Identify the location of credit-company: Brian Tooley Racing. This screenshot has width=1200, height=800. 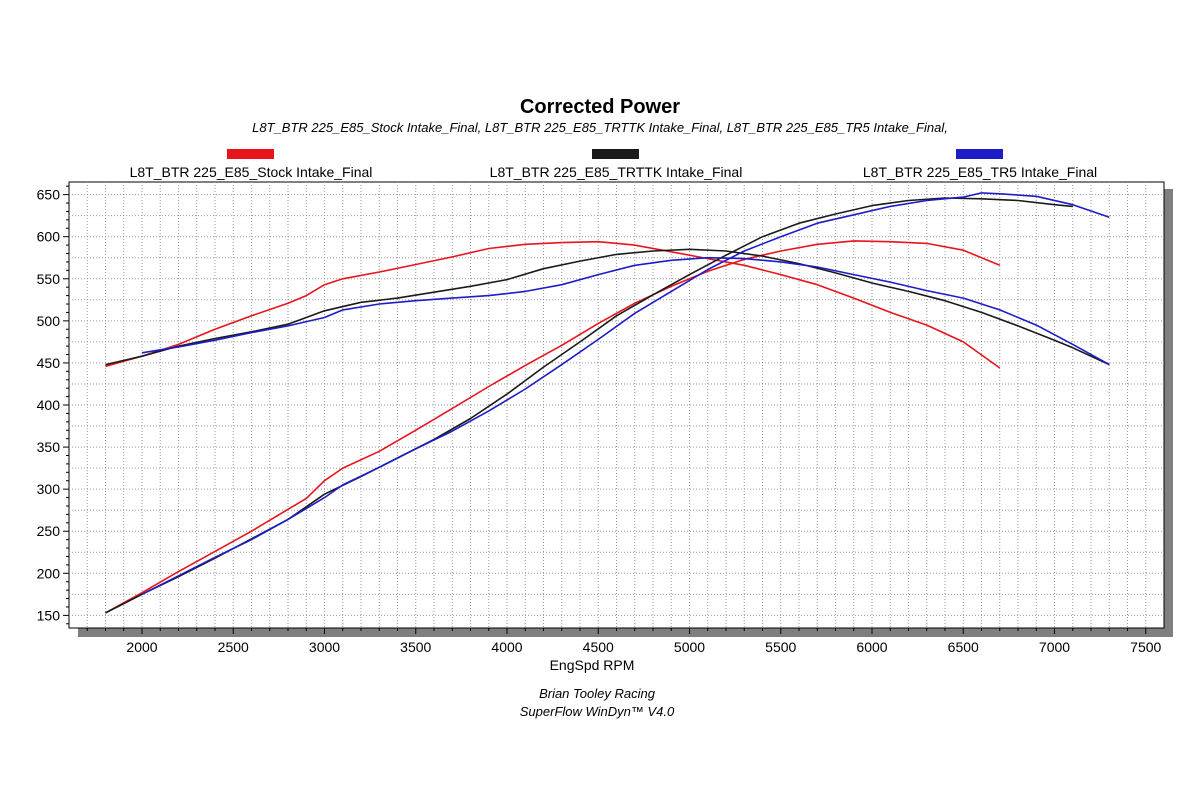
(597, 693).